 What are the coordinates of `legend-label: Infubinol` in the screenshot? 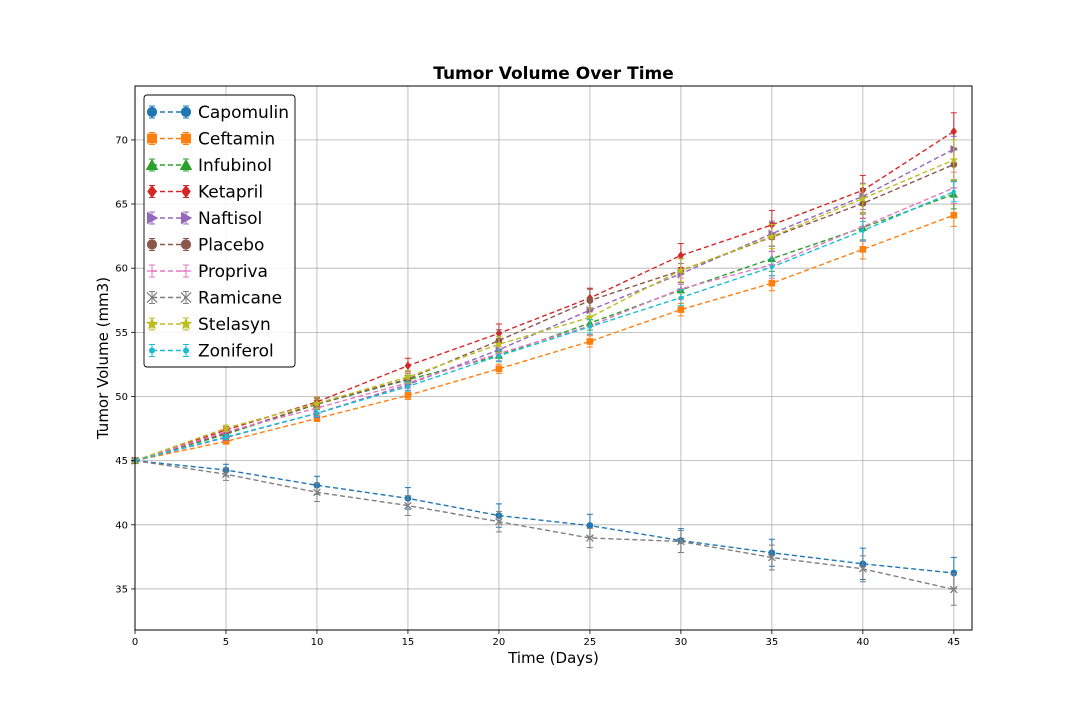 It's located at (235, 166).